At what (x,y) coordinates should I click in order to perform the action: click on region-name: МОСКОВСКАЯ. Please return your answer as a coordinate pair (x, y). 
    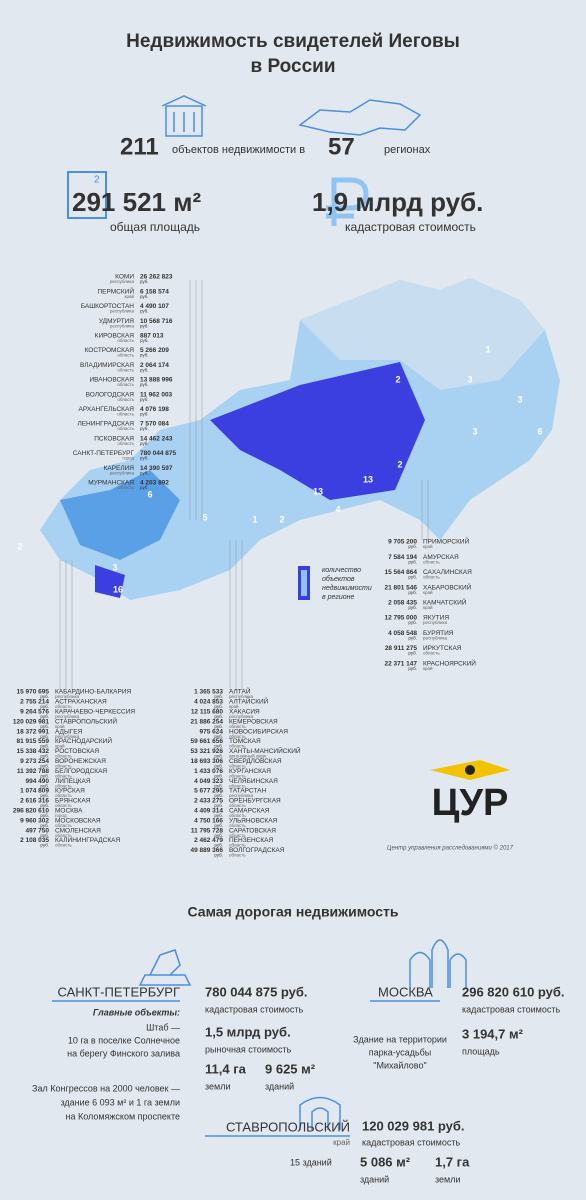
    Looking at the image, I should click on (78, 820).